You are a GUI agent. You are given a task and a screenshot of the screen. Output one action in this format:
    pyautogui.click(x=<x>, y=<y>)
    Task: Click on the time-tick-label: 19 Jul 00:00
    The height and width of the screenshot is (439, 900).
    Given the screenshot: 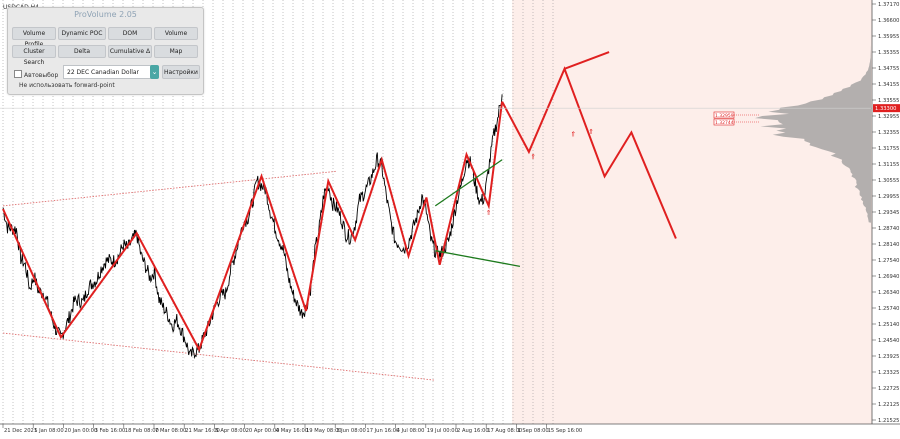 What is the action you would take?
    pyautogui.click(x=442, y=431)
    